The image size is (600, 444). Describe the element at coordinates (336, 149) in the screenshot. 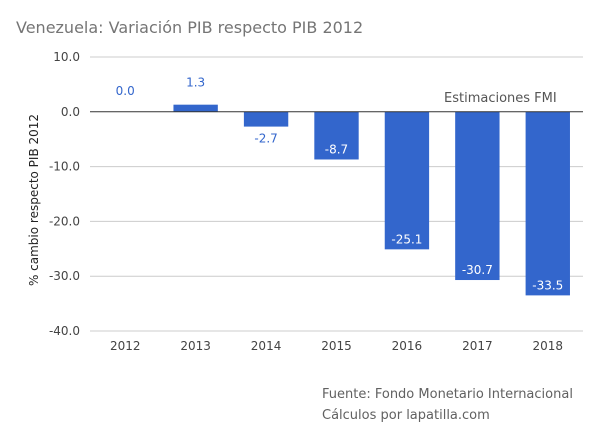

I see `data-label: -8.7` at that location.